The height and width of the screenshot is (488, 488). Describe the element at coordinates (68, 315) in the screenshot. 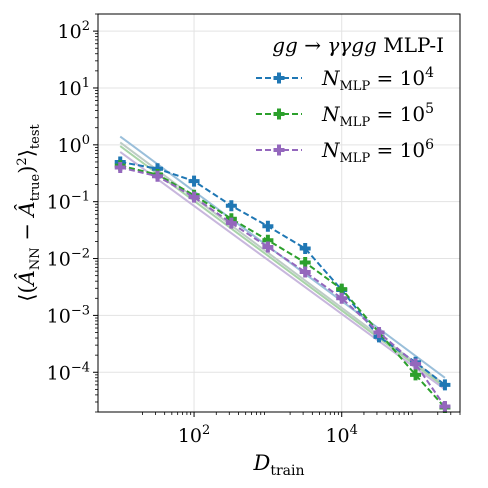

I see `y-tick-label: 10⁻³` at that location.